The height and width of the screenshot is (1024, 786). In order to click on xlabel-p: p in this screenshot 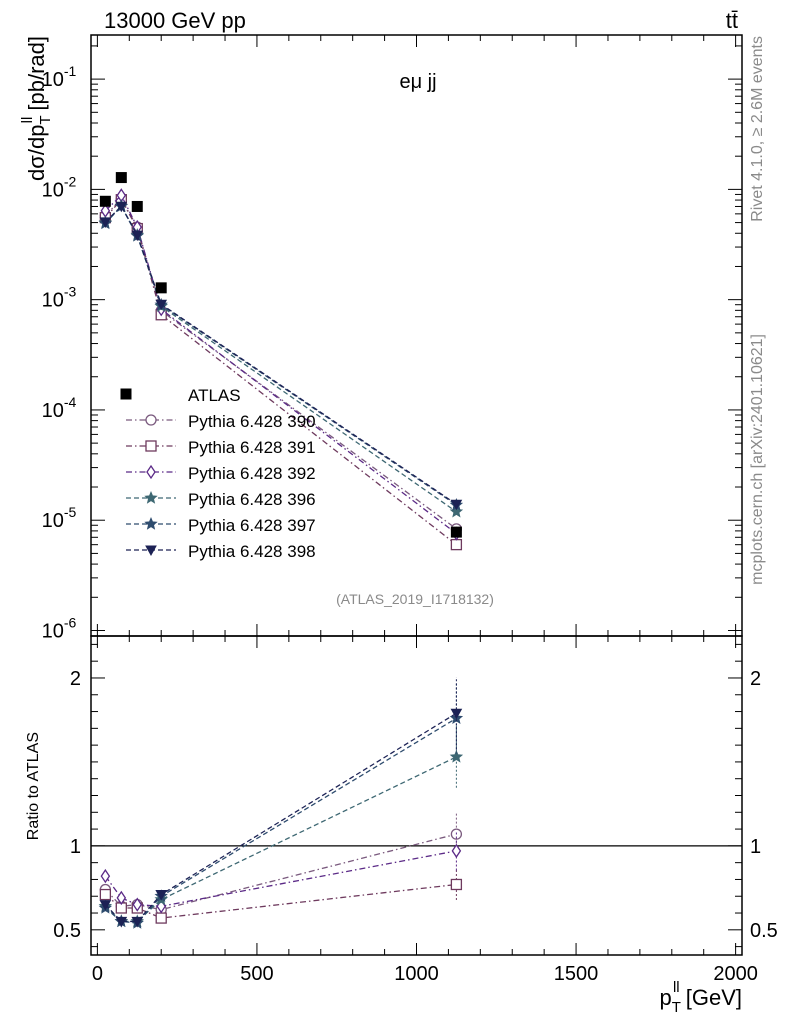, I will do `click(666, 997)`.